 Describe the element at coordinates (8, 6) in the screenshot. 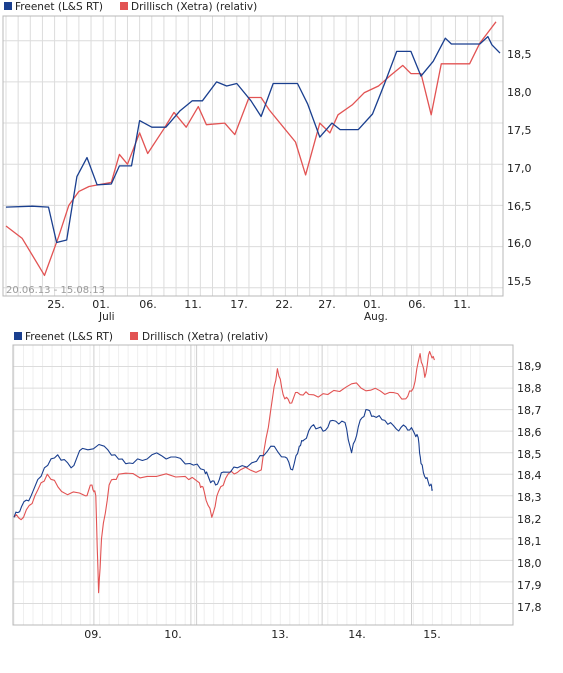

I see `top-legend-swatch-freenet` at that location.